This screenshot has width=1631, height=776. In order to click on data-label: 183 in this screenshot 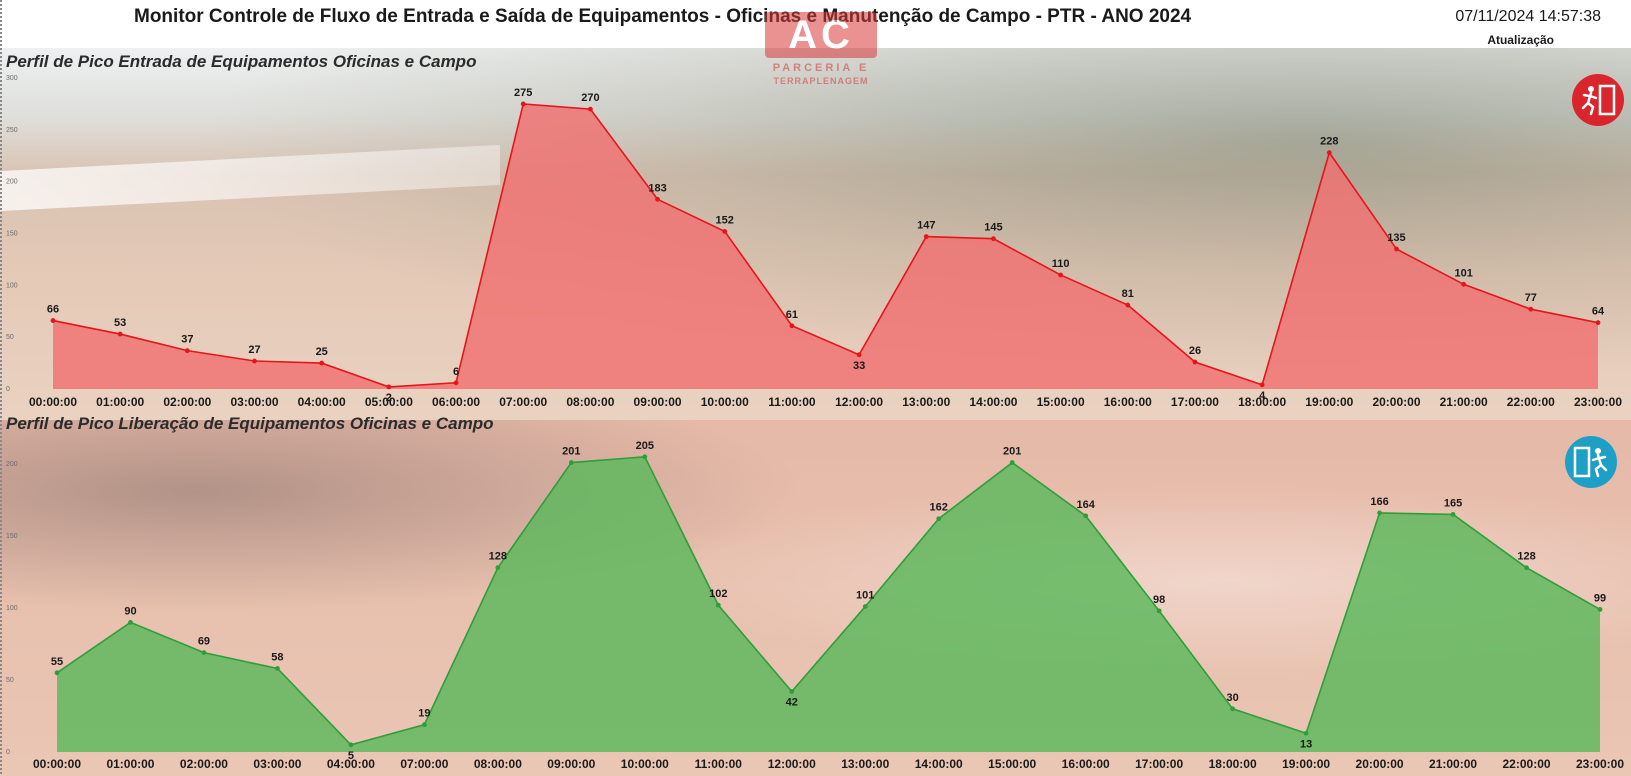, I will do `click(657, 188)`.